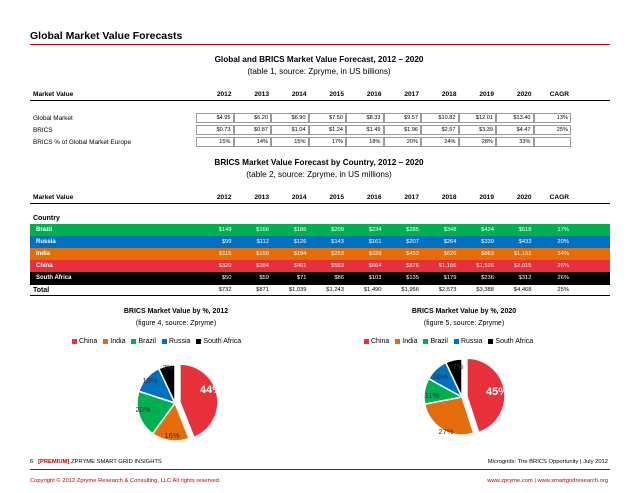 This screenshot has width=638, height=493. I want to click on legend-label: South Africa, so click(514, 341).